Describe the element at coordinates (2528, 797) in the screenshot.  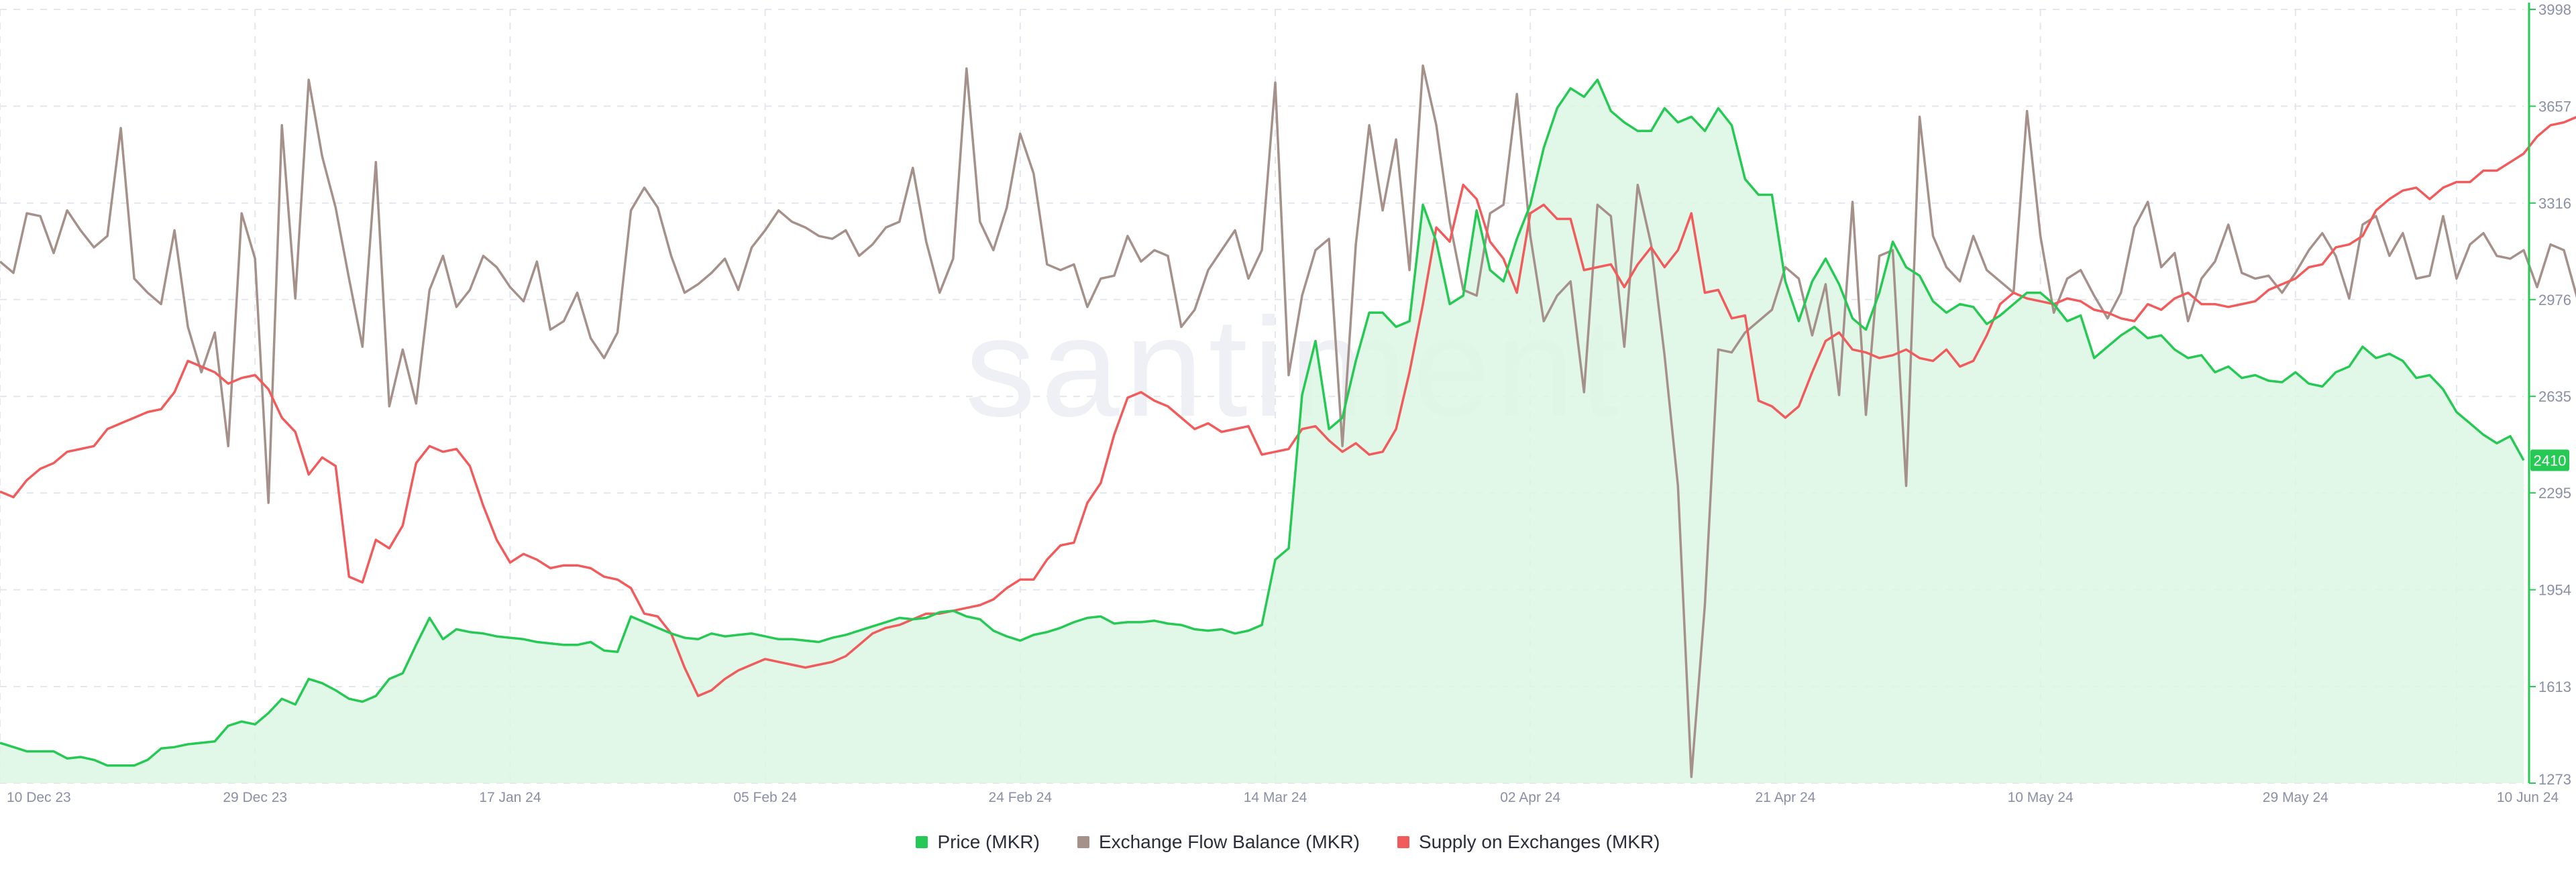
I see `x-tick-label: 10 Jun 24` at that location.